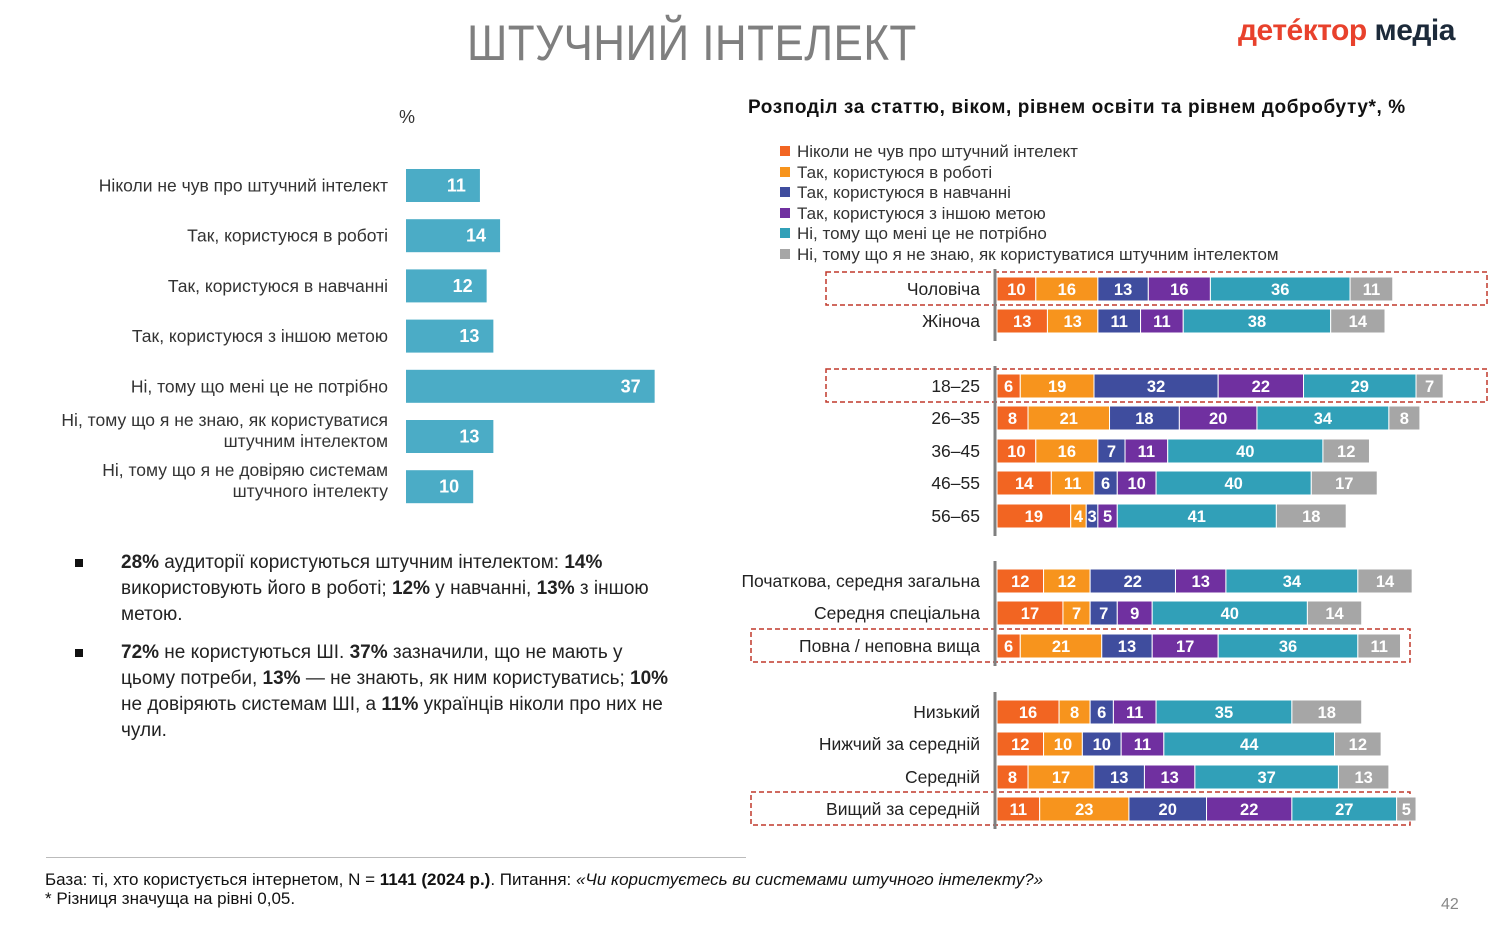  What do you see at coordinates (1245, 452) in the screenshot?
I see `segment-value: 40` at bounding box center [1245, 452].